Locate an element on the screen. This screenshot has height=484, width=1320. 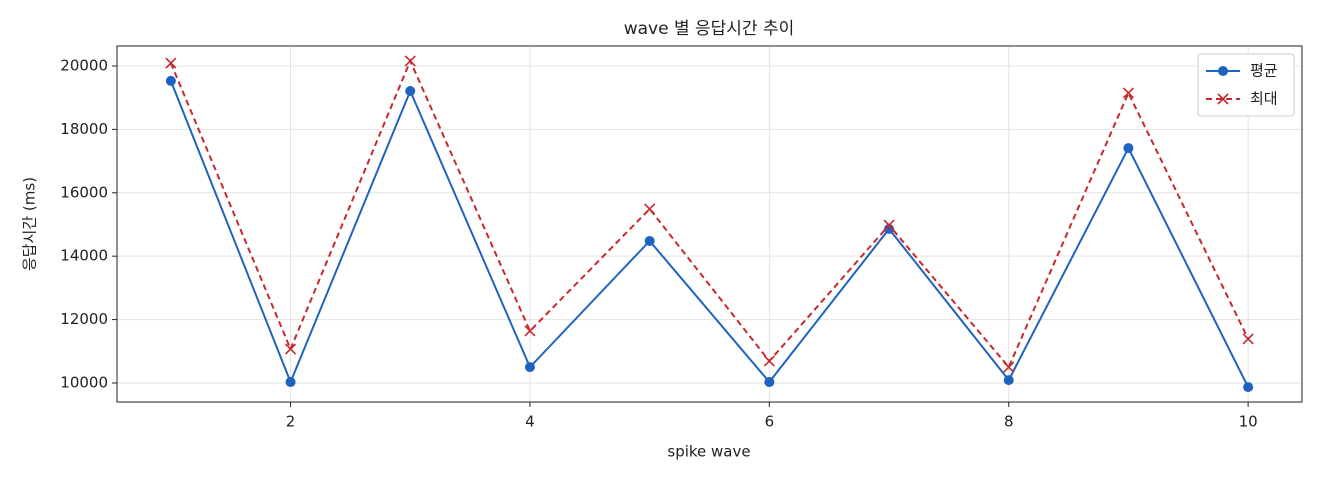
x-axis-label: spike wave is located at coordinates (708, 452).